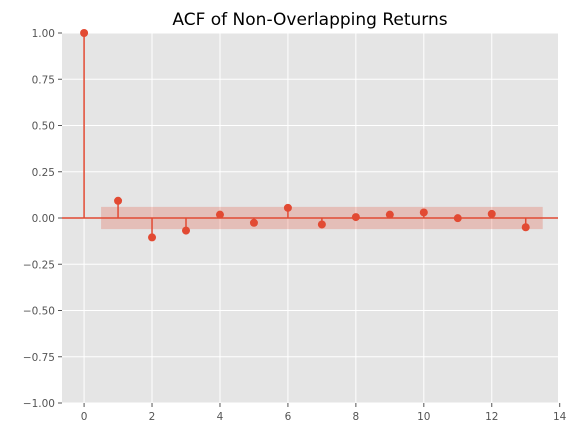  What do you see at coordinates (39, 404) in the screenshot?
I see `y-tick-label-0: −1.00` at bounding box center [39, 404].